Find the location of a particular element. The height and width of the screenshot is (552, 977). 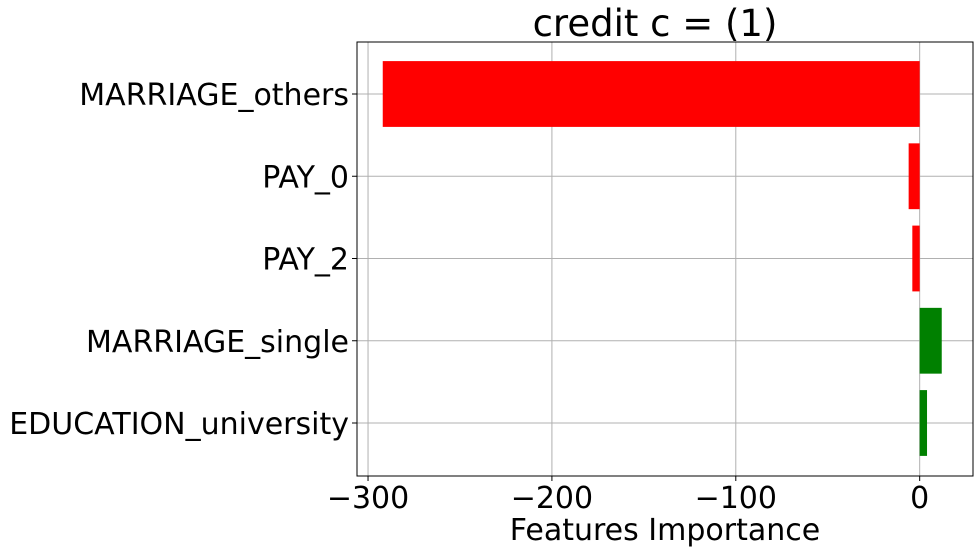

x-axis-ticks: −300 −200 −100 0 is located at coordinates (628, 496).